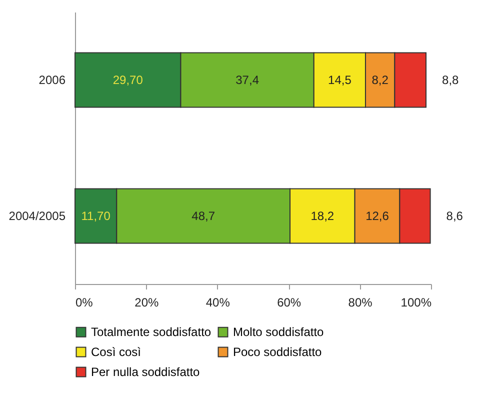 The height and width of the screenshot is (419, 488). Describe the element at coordinates (416, 303) in the screenshot. I see `x-tick-label: 100%` at that location.